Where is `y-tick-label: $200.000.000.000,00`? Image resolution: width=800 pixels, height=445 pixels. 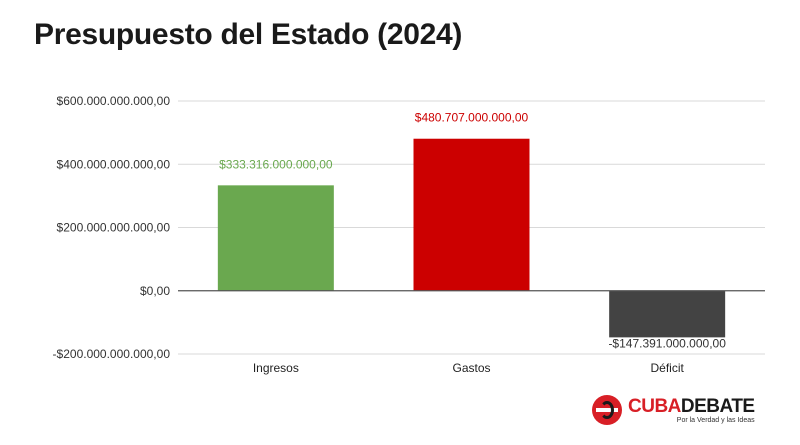
y-tick-label: $200.000.000.000,00 is located at coordinates (114, 228).